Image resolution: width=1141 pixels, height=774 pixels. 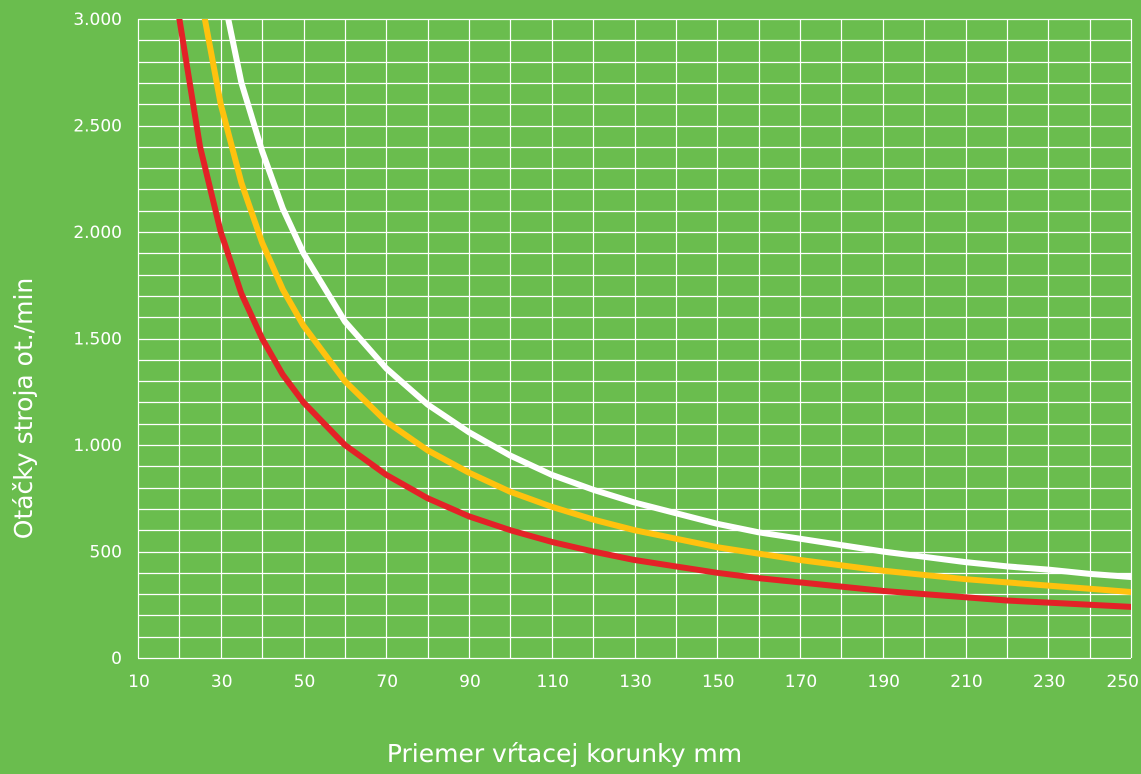 What do you see at coordinates (635, 682) in the screenshot?
I see `x-tick-label: 130` at bounding box center [635, 682].